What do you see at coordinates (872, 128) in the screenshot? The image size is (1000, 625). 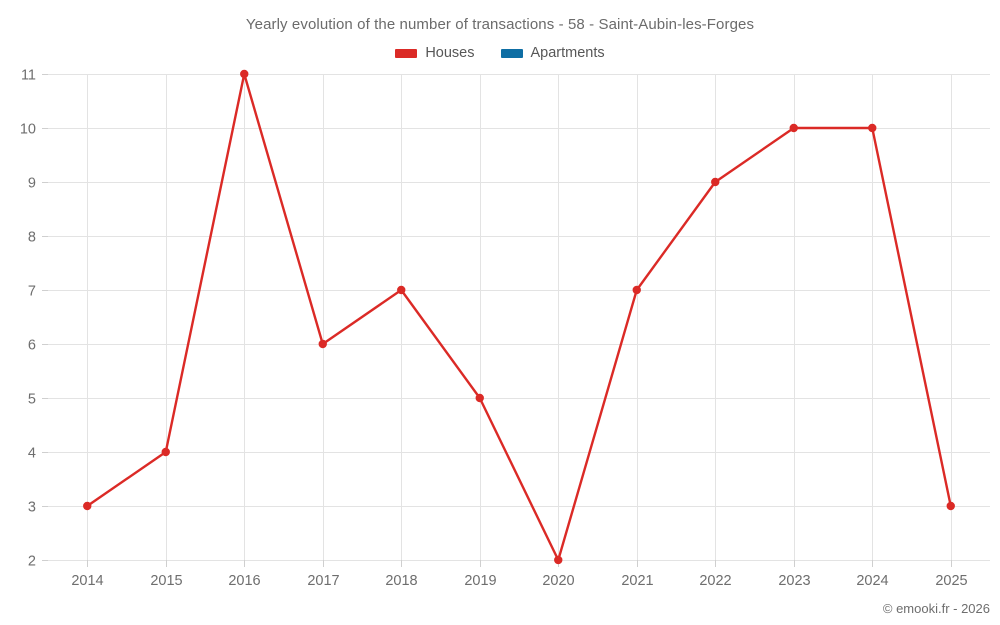 I see `data-point-houses-2024` at bounding box center [872, 128].